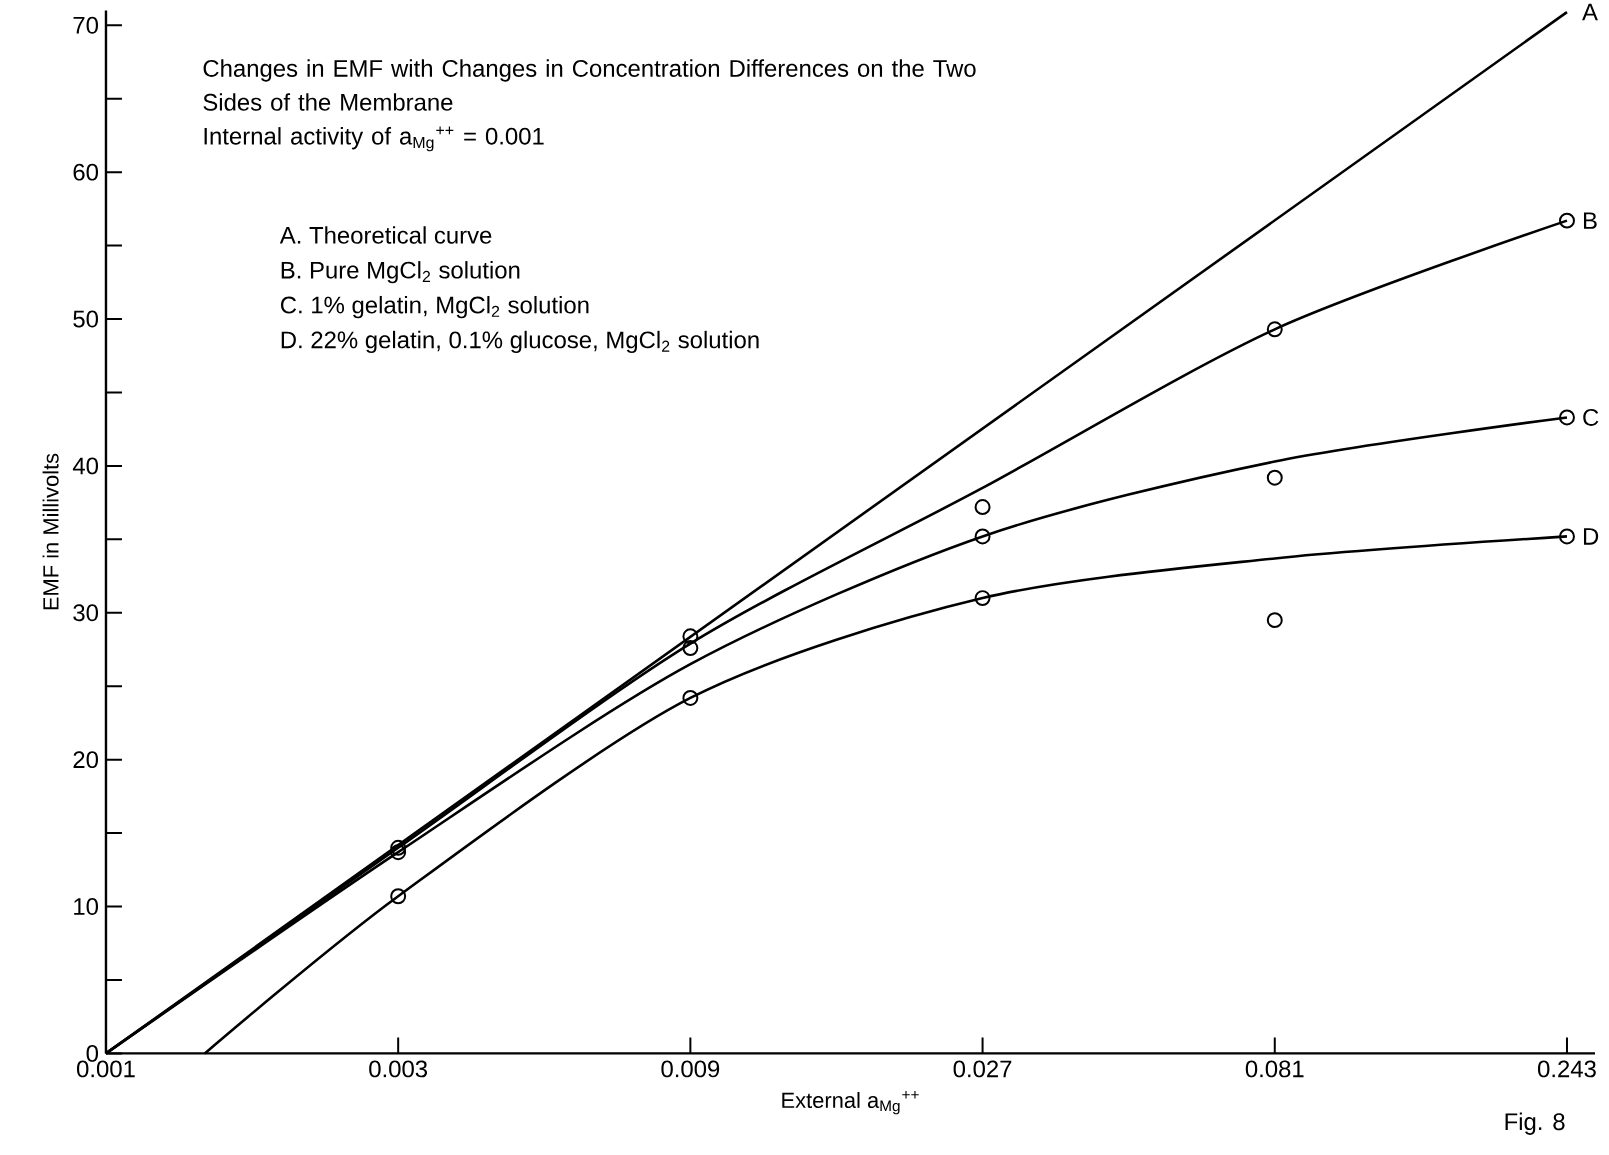 The width and height of the screenshot is (1609, 1155). I want to click on y-tick-label: 60, so click(86, 172).